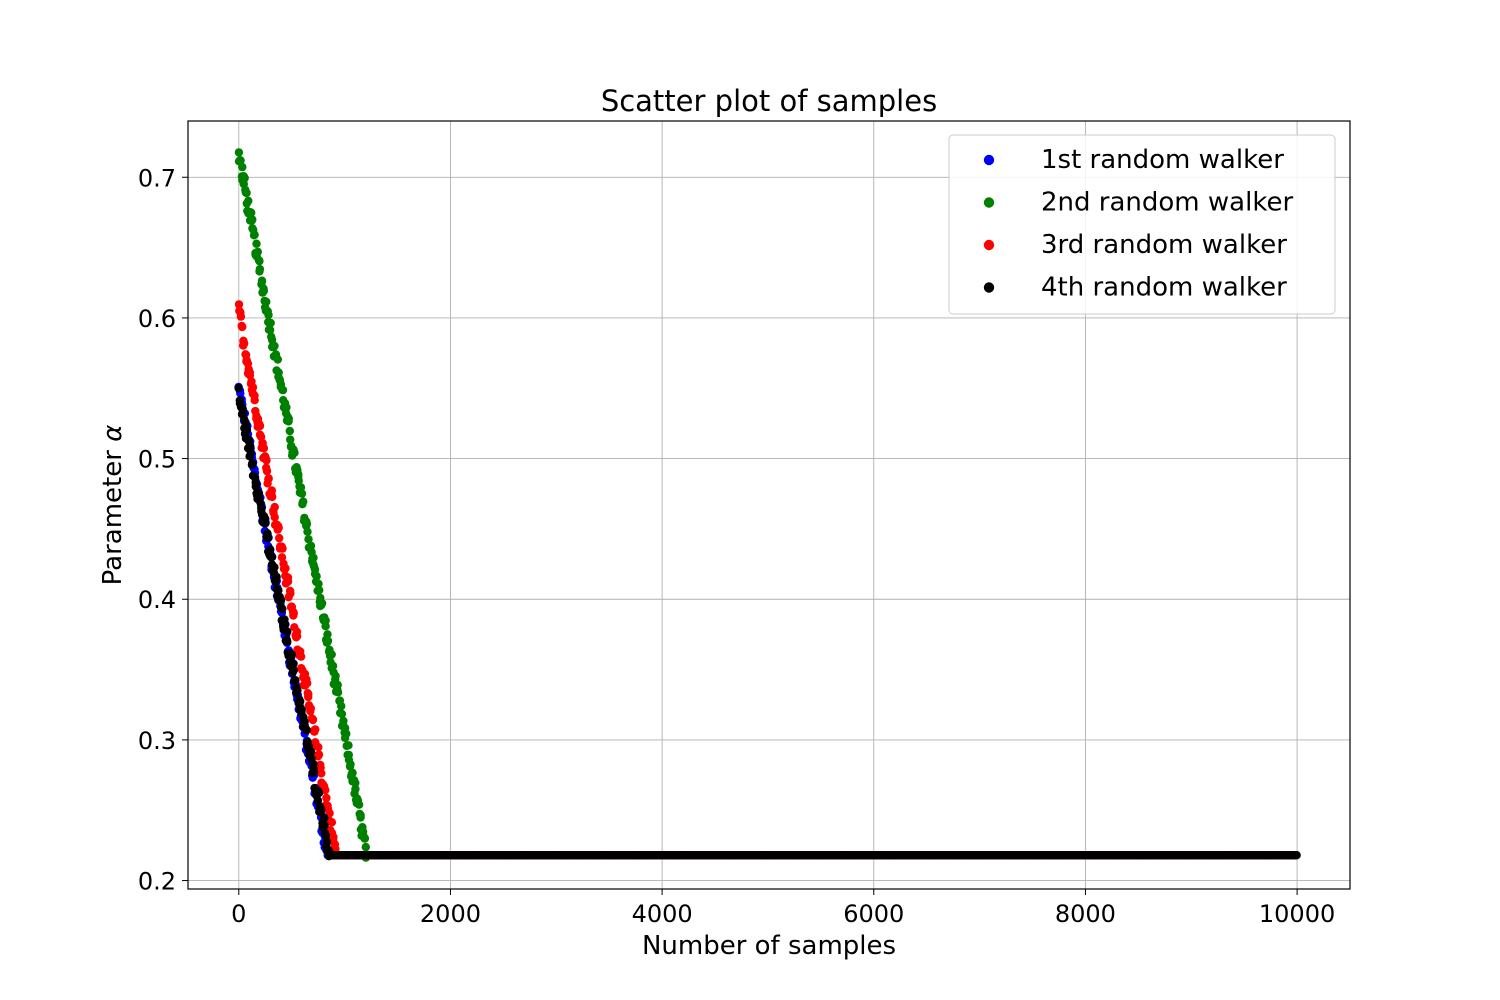 This screenshot has width=1500, height=1000. I want to click on x-tick-label: 0, so click(238, 914).